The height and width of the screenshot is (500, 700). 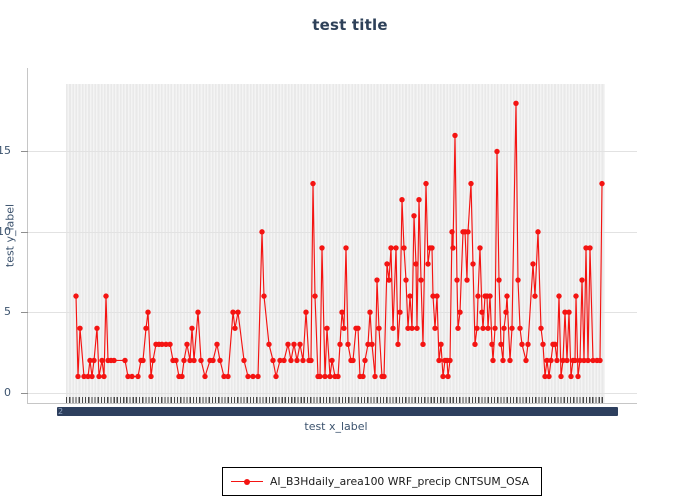 What do you see at coordinates (247, 482) in the screenshot?
I see `legend-line-marker-sample` at bounding box center [247, 482].